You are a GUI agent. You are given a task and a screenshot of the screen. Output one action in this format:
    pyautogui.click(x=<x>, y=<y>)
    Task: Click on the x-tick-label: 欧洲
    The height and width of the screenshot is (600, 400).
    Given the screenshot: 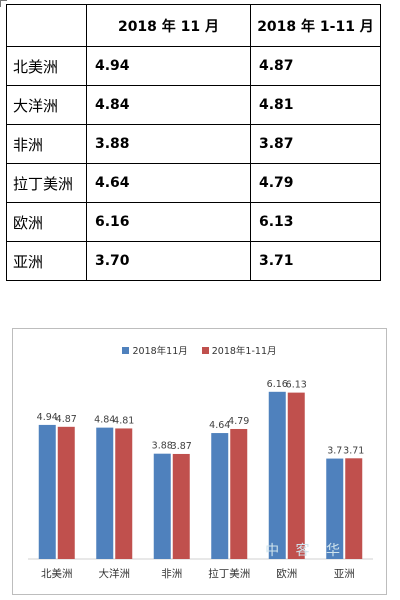 What is the action you would take?
    pyautogui.click(x=286, y=574)
    